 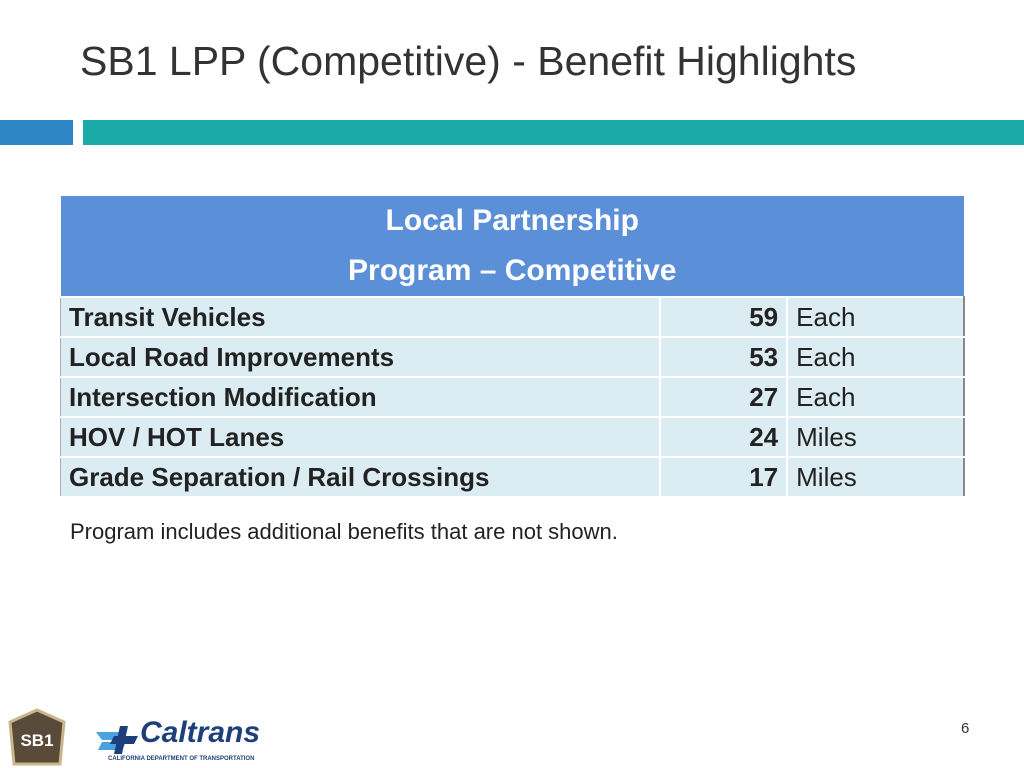 What do you see at coordinates (512, 246) in the screenshot?
I see `table-header: Local Partnership Program – Competitive` at bounding box center [512, 246].